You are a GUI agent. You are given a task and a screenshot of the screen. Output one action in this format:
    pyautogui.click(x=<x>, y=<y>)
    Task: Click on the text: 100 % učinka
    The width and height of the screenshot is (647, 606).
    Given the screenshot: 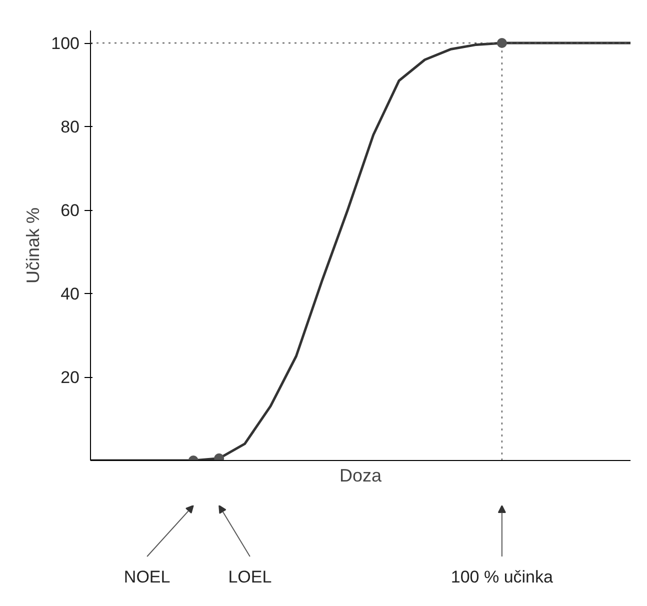 What is the action you would take?
    pyautogui.click(x=502, y=576)
    